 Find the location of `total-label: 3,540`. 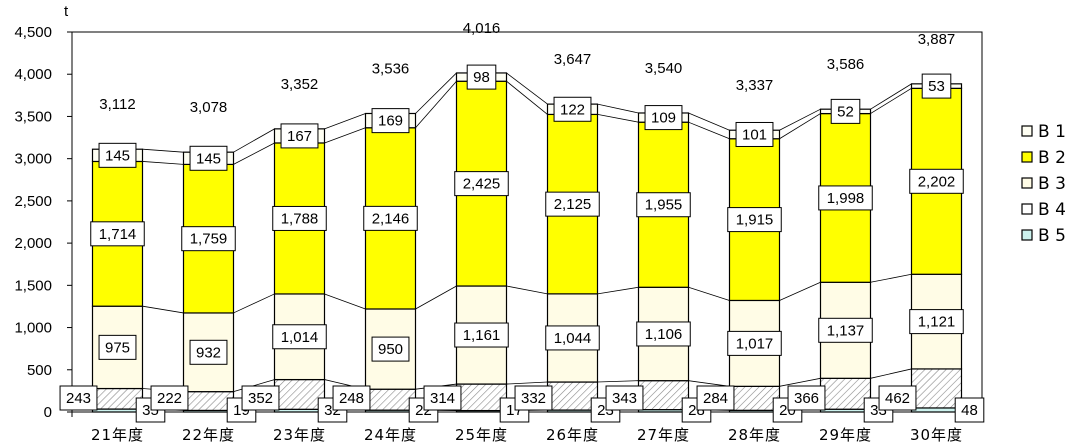

total-label: 3,540 is located at coordinates (664, 68).